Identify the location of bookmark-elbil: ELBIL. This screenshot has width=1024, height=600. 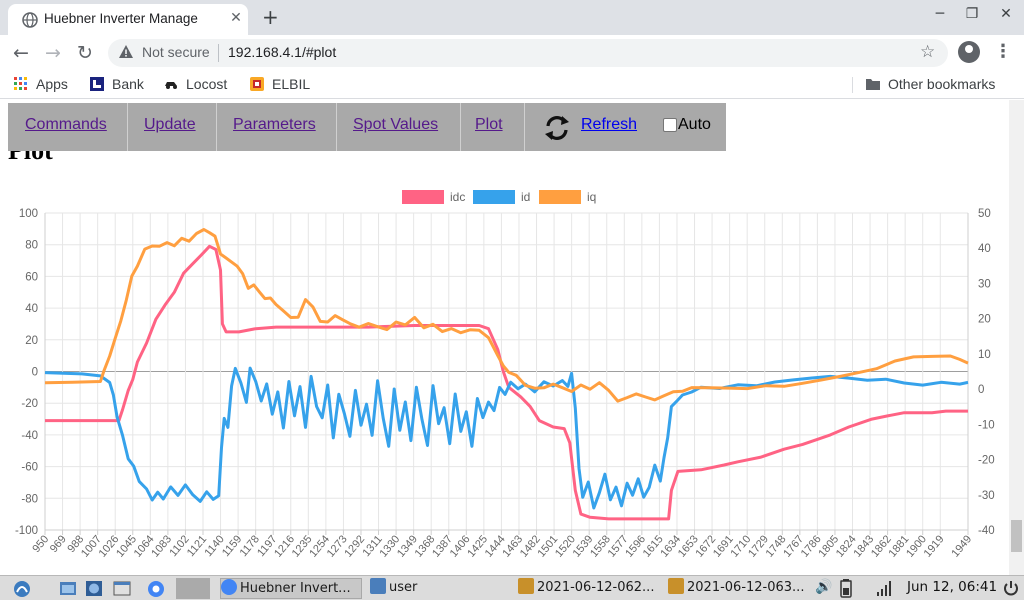
(280, 86).